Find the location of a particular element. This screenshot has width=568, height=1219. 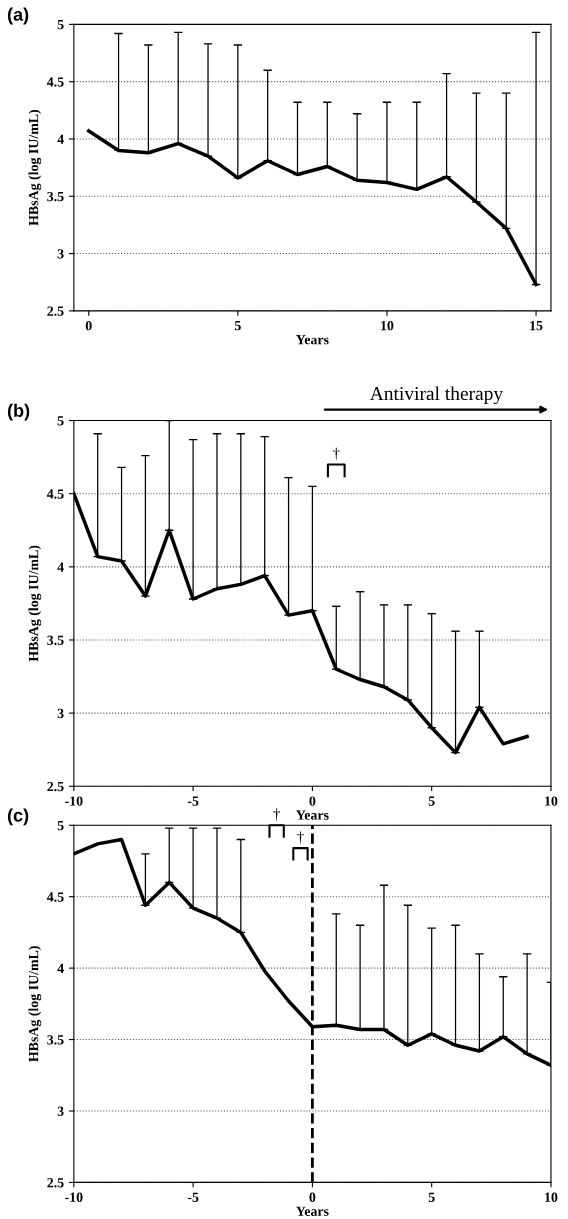

text: Antiviral therapy is located at coordinates (436, 395).